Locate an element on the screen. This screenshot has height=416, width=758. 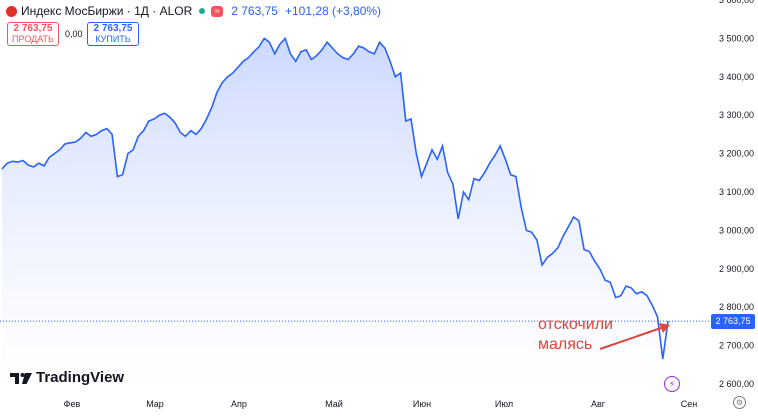
x-tick-label: Авг is located at coordinates (598, 404).